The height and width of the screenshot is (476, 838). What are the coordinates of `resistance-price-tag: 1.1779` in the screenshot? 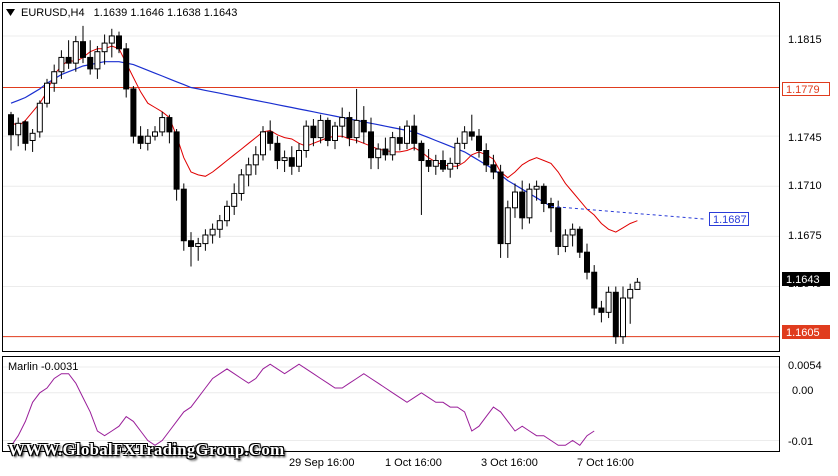 It's located at (806, 89).